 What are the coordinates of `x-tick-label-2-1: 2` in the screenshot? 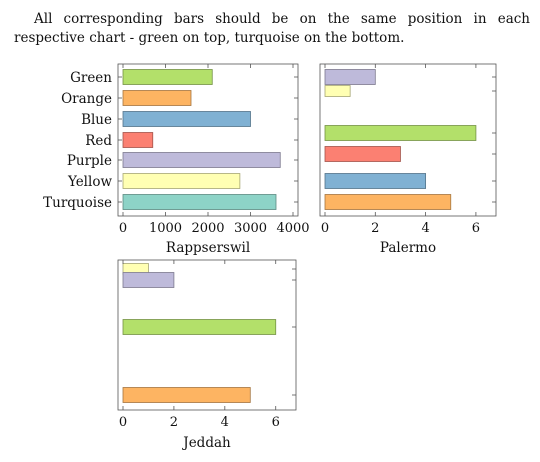 It's located at (174, 422).